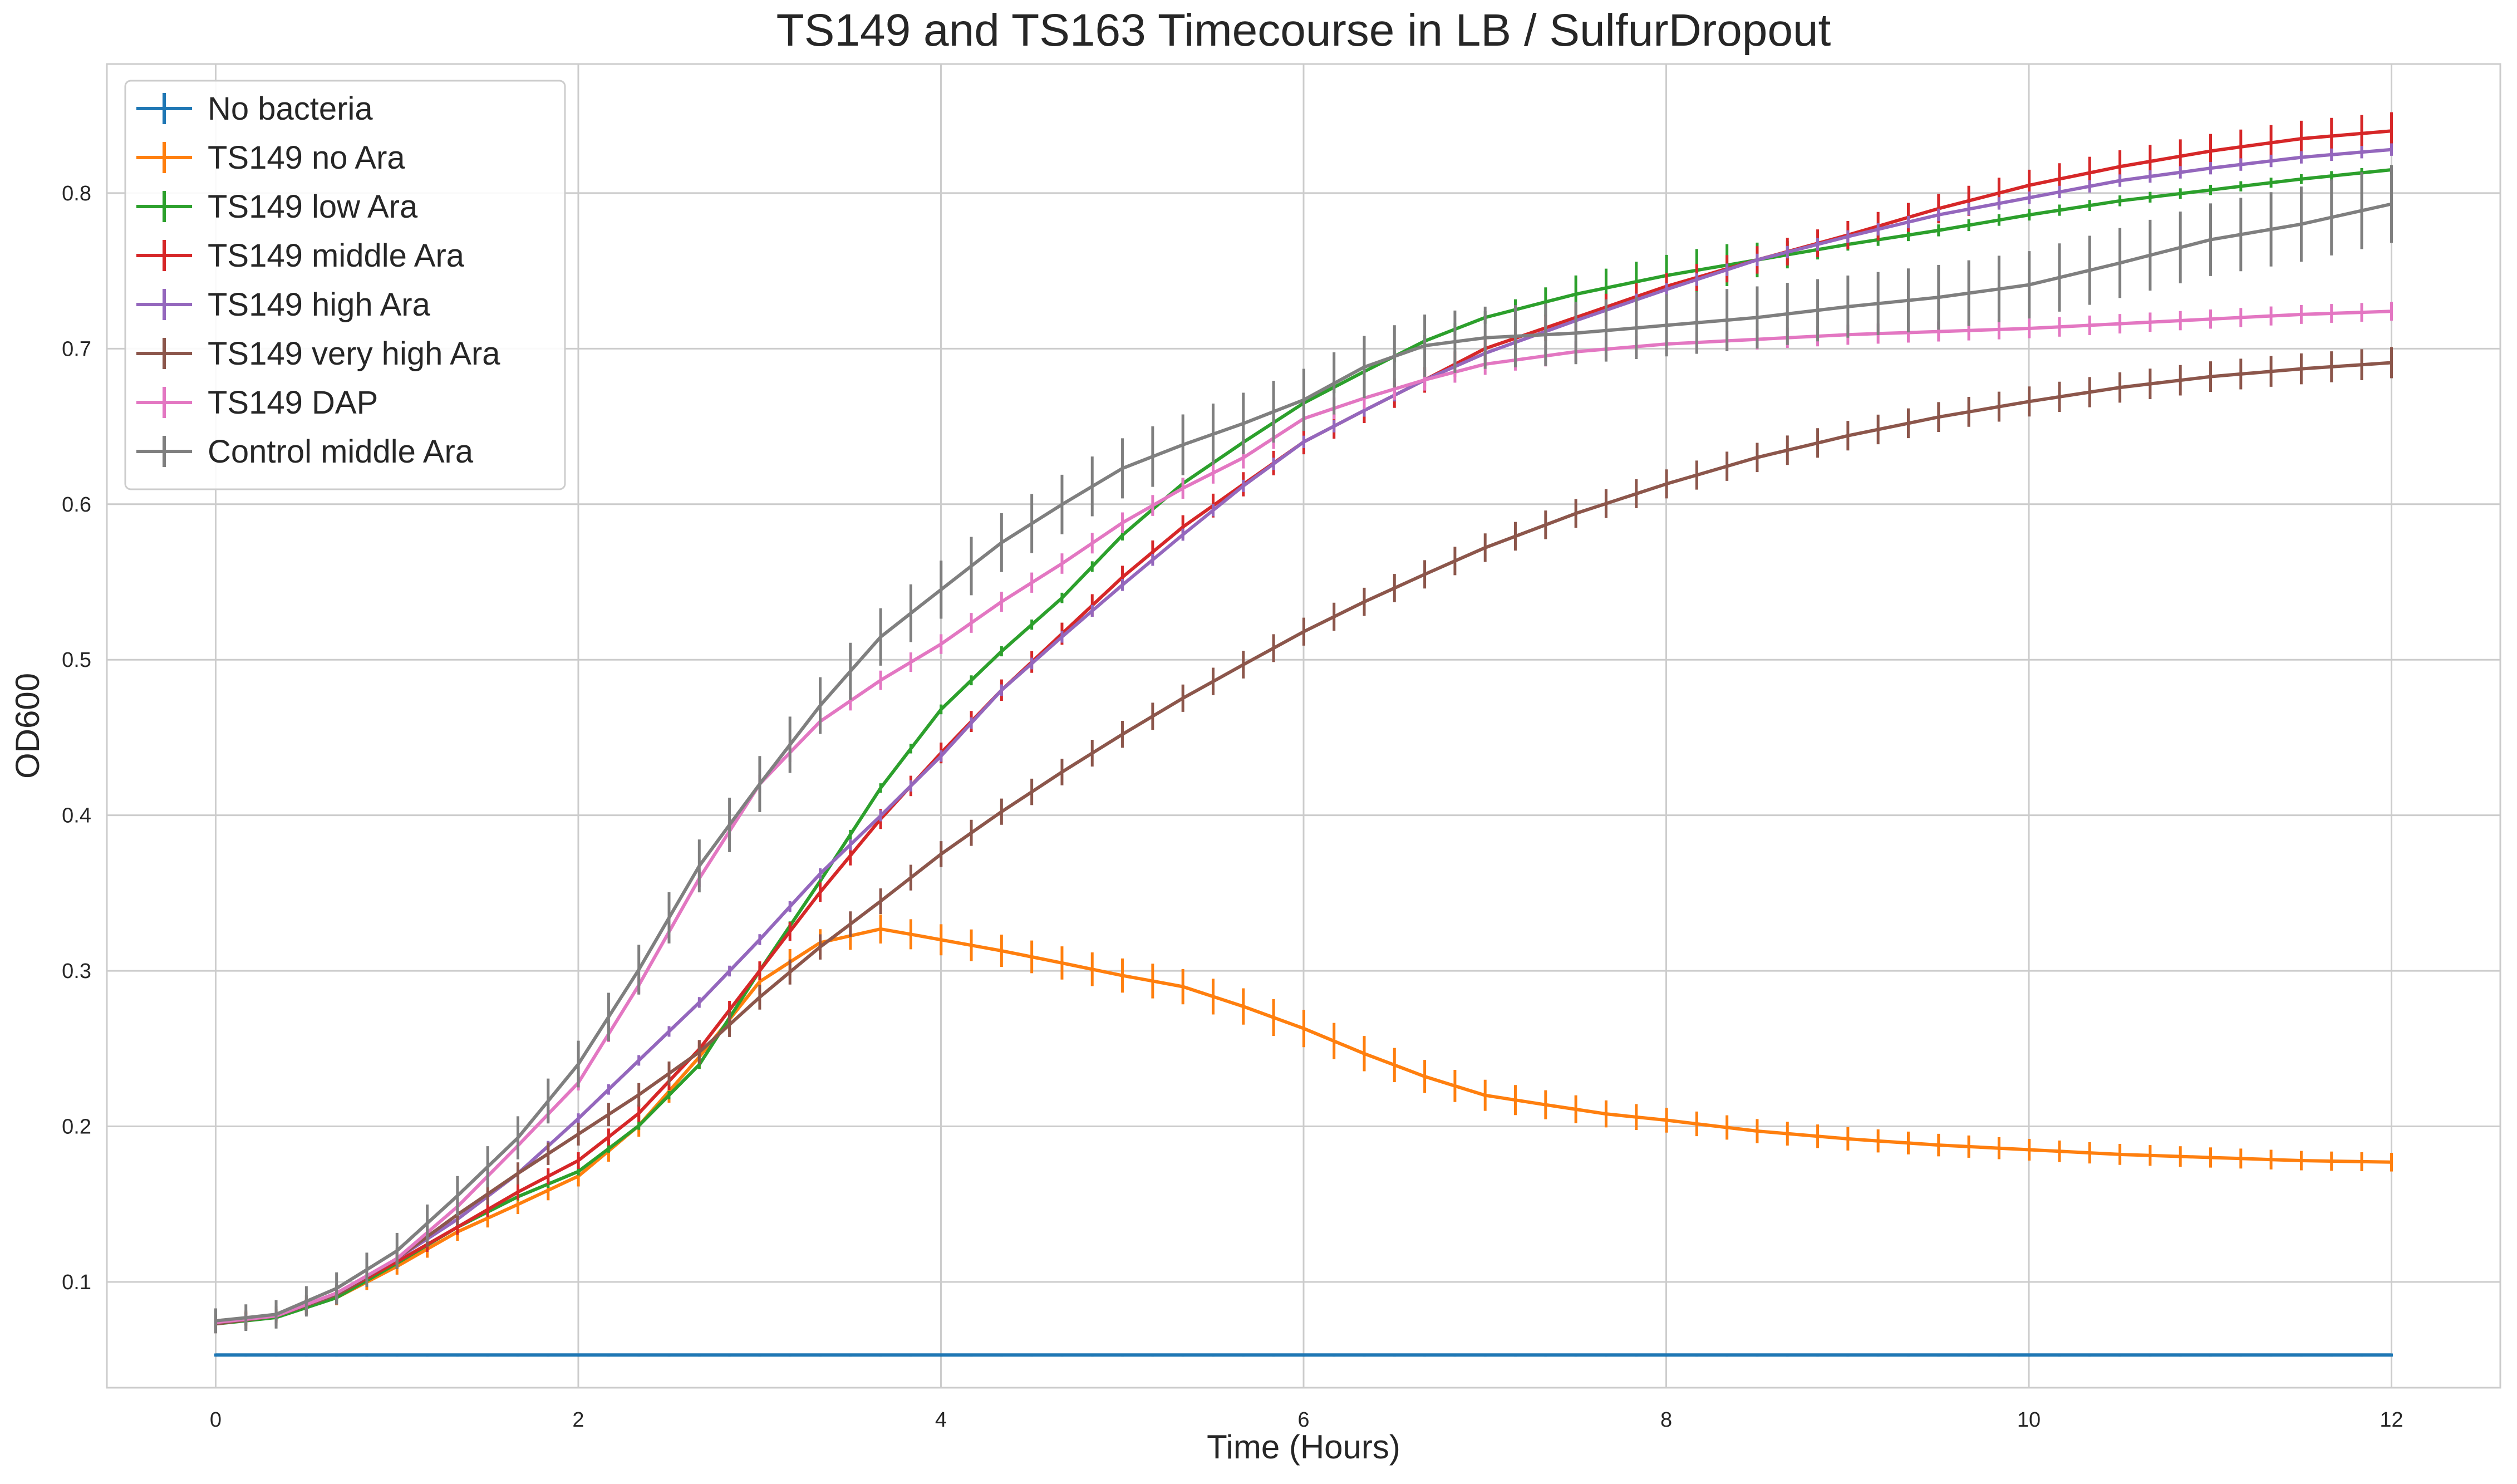 The image size is (2517, 1484). What do you see at coordinates (77, 660) in the screenshot?
I see `y-tick-label: 0.5` at bounding box center [77, 660].